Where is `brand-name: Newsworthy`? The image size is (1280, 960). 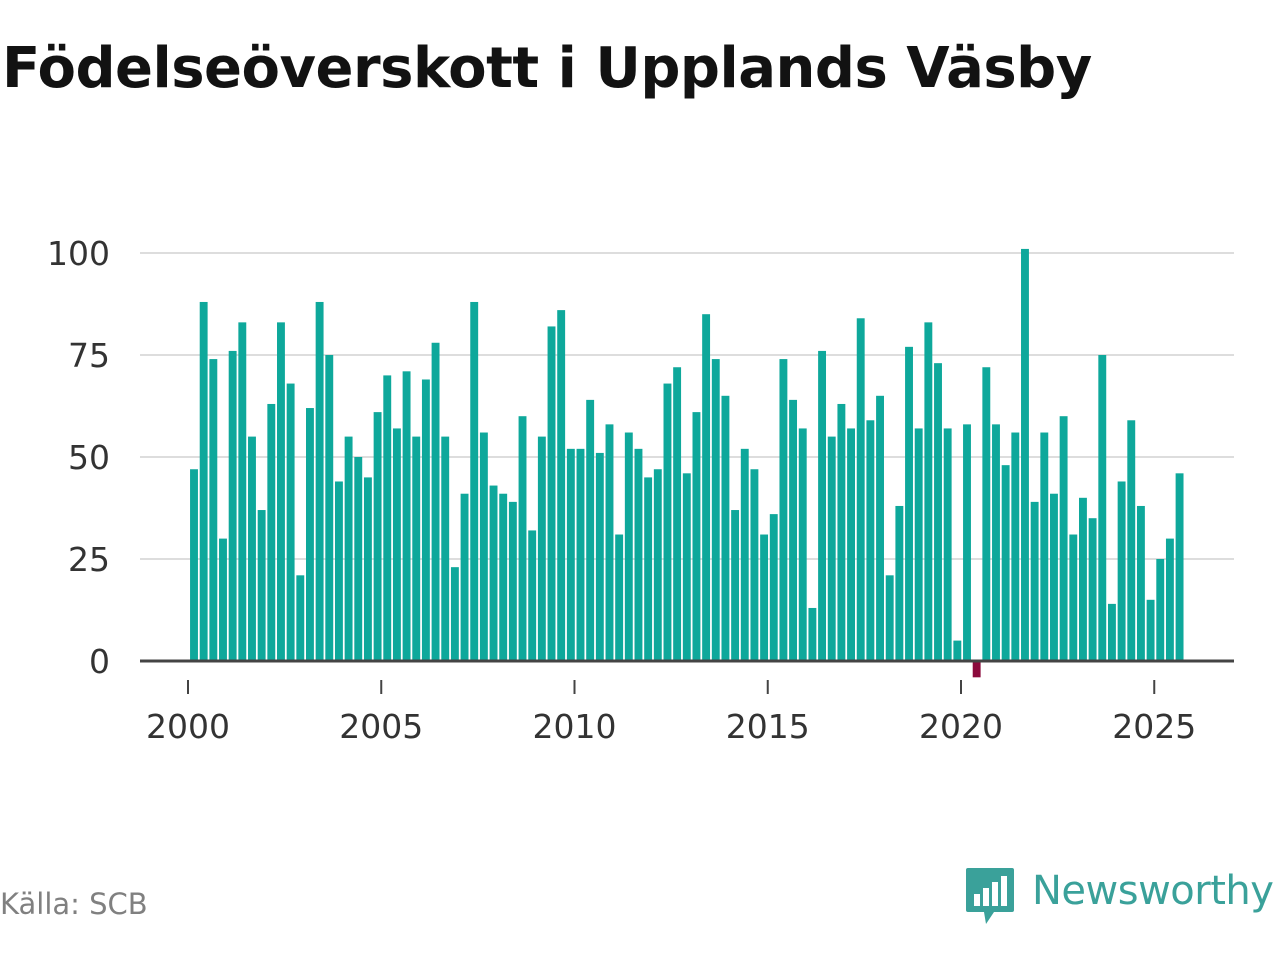 brand-name: Newsworthy is located at coordinates (1153, 891).